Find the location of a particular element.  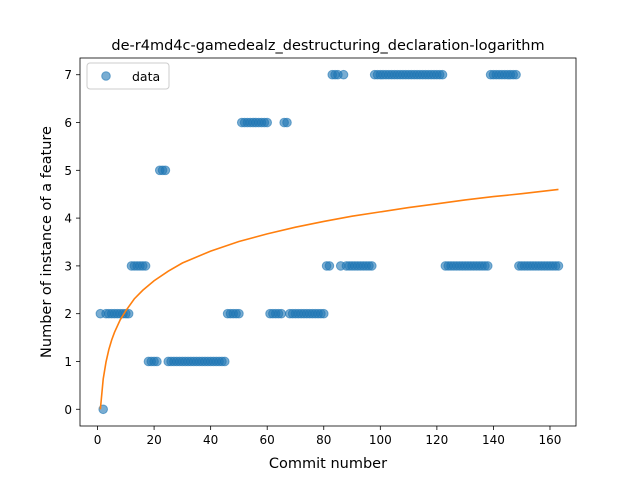

x-tick-label-20: 20 is located at coordinates (153, 440).